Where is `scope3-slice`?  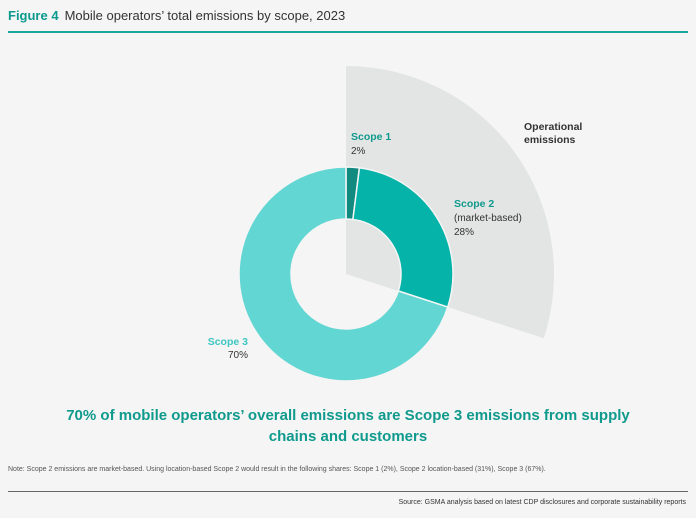 scope3-slice is located at coordinates (343, 274).